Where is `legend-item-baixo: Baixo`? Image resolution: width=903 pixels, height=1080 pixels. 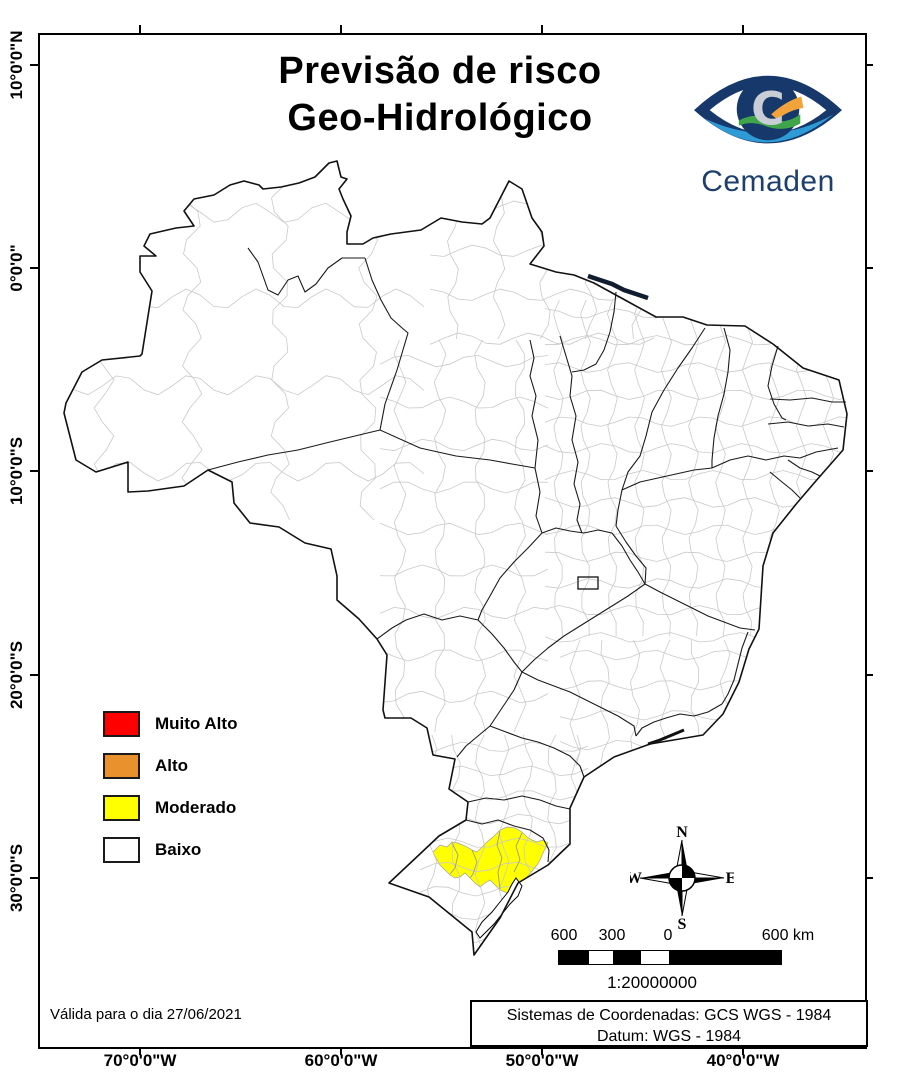
legend-item-baixo: Baixo is located at coordinates (170, 849).